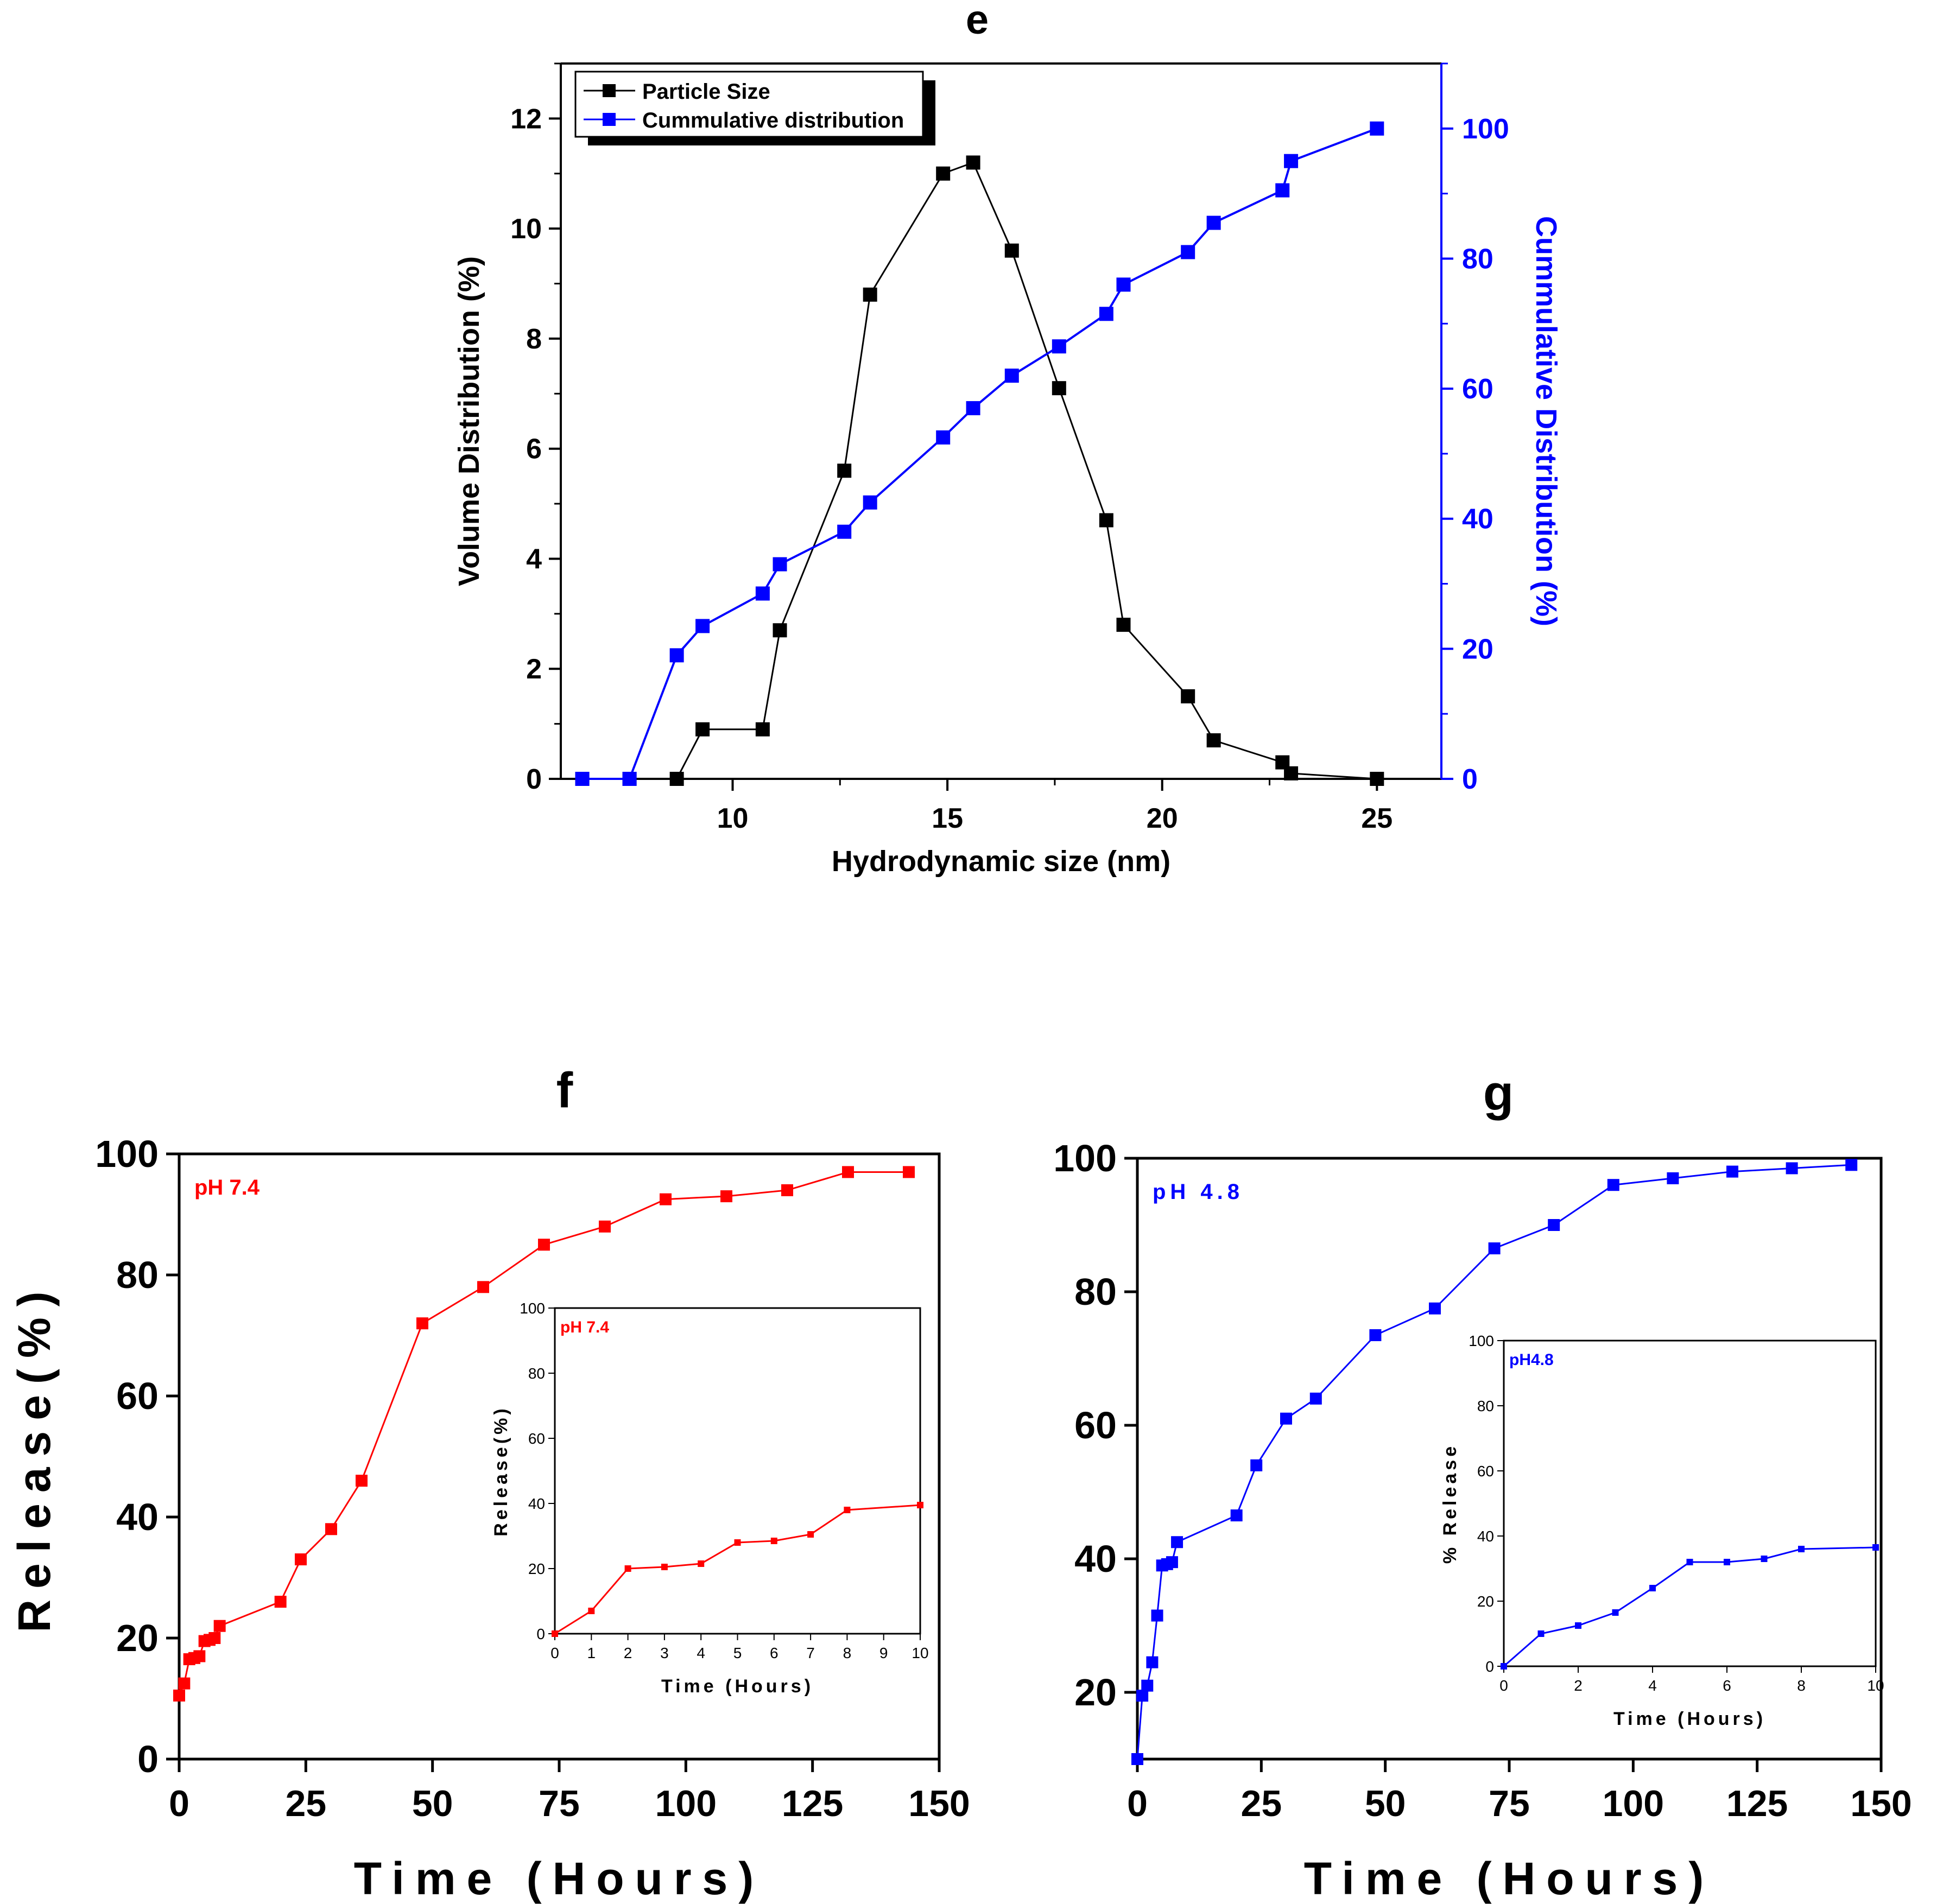 The height and width of the screenshot is (1904, 1943). Describe the element at coordinates (137, 1517) in the screenshot. I see `f-ytick-label: 40` at that location.